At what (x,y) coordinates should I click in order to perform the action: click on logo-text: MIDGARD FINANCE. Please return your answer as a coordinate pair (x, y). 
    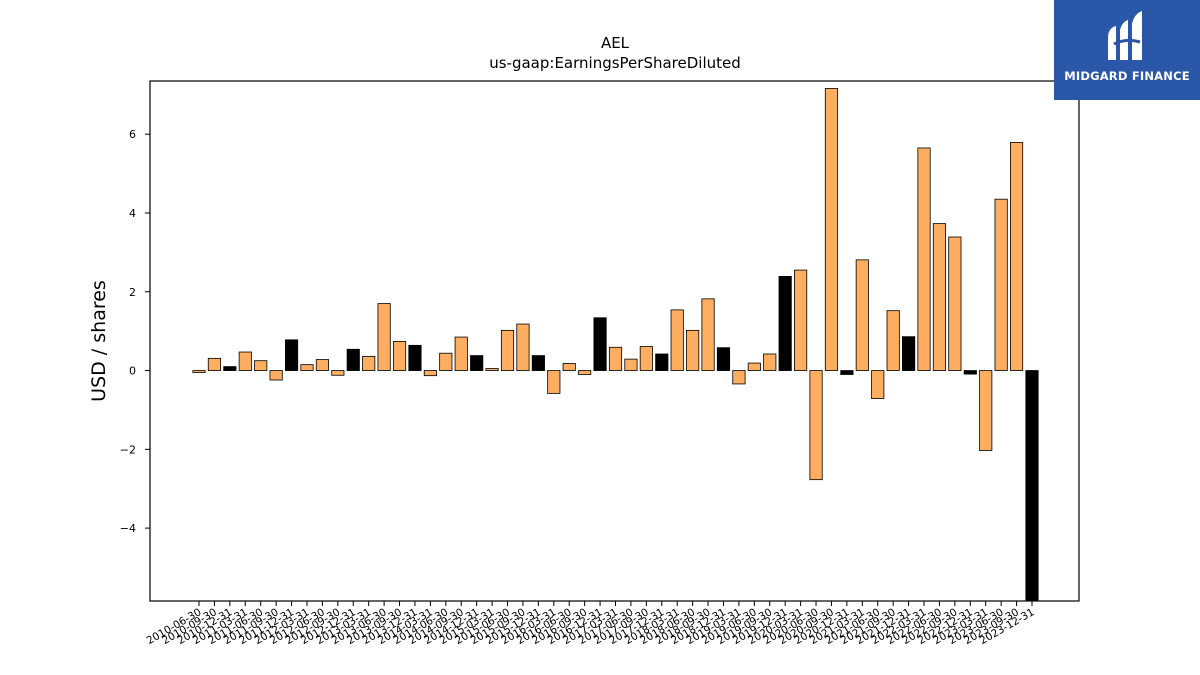
    Looking at the image, I should click on (1127, 76).